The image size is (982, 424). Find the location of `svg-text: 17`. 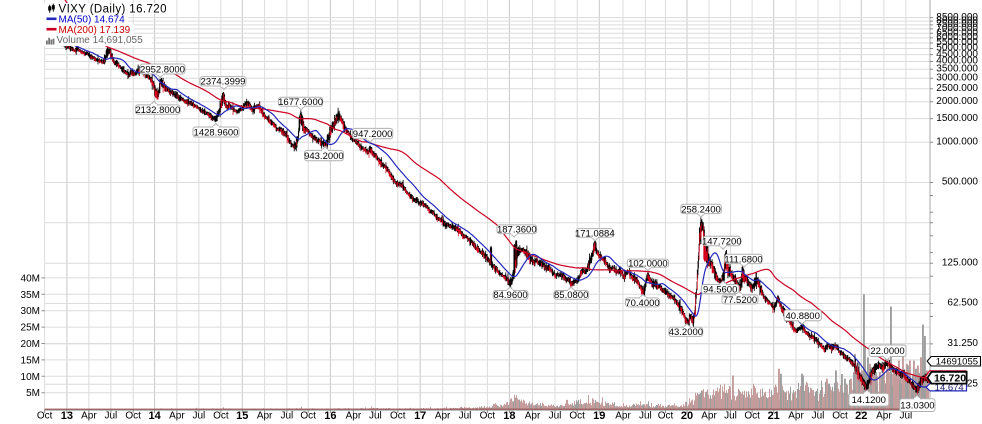

svg-text: 17 is located at coordinates (420, 416).